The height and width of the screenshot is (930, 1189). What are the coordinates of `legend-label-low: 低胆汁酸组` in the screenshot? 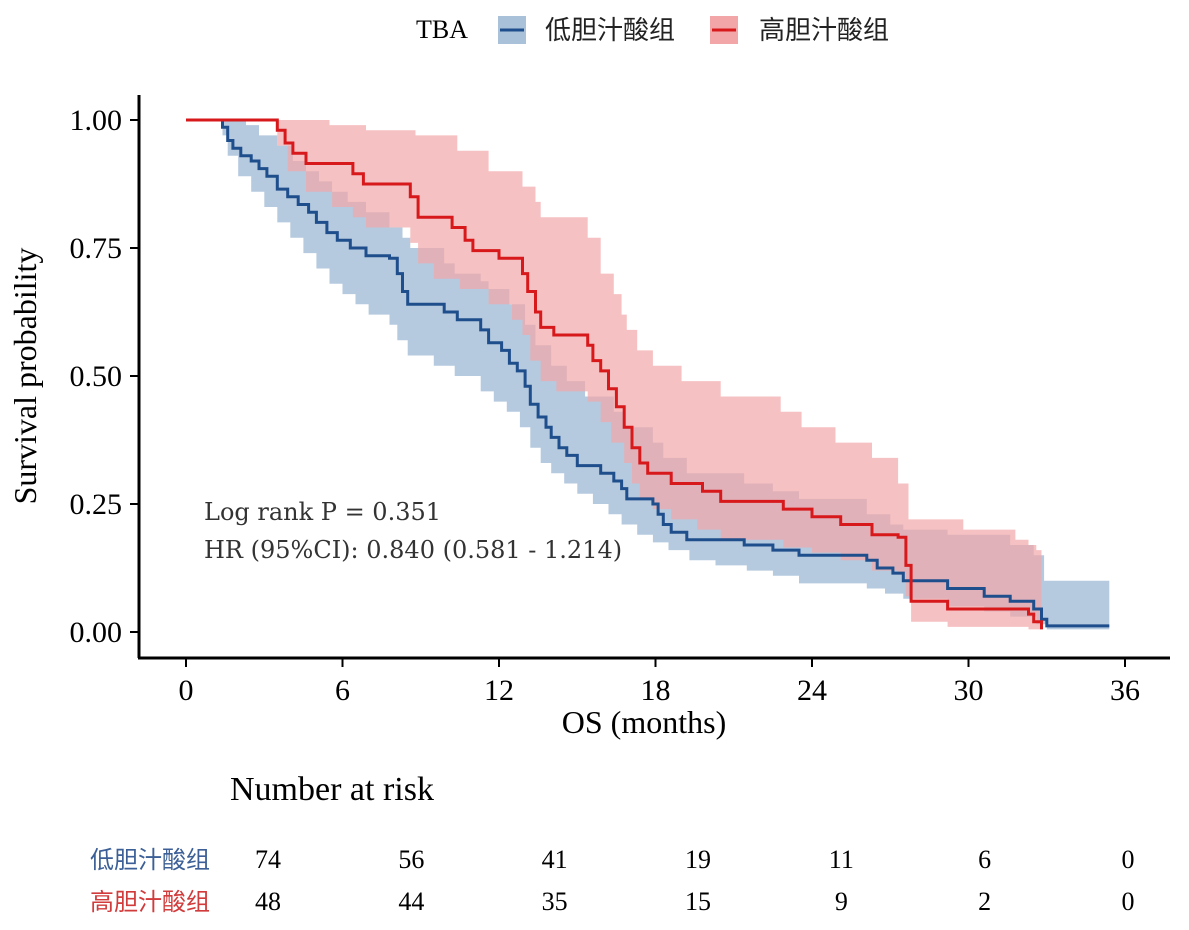 It's located at (610, 31).